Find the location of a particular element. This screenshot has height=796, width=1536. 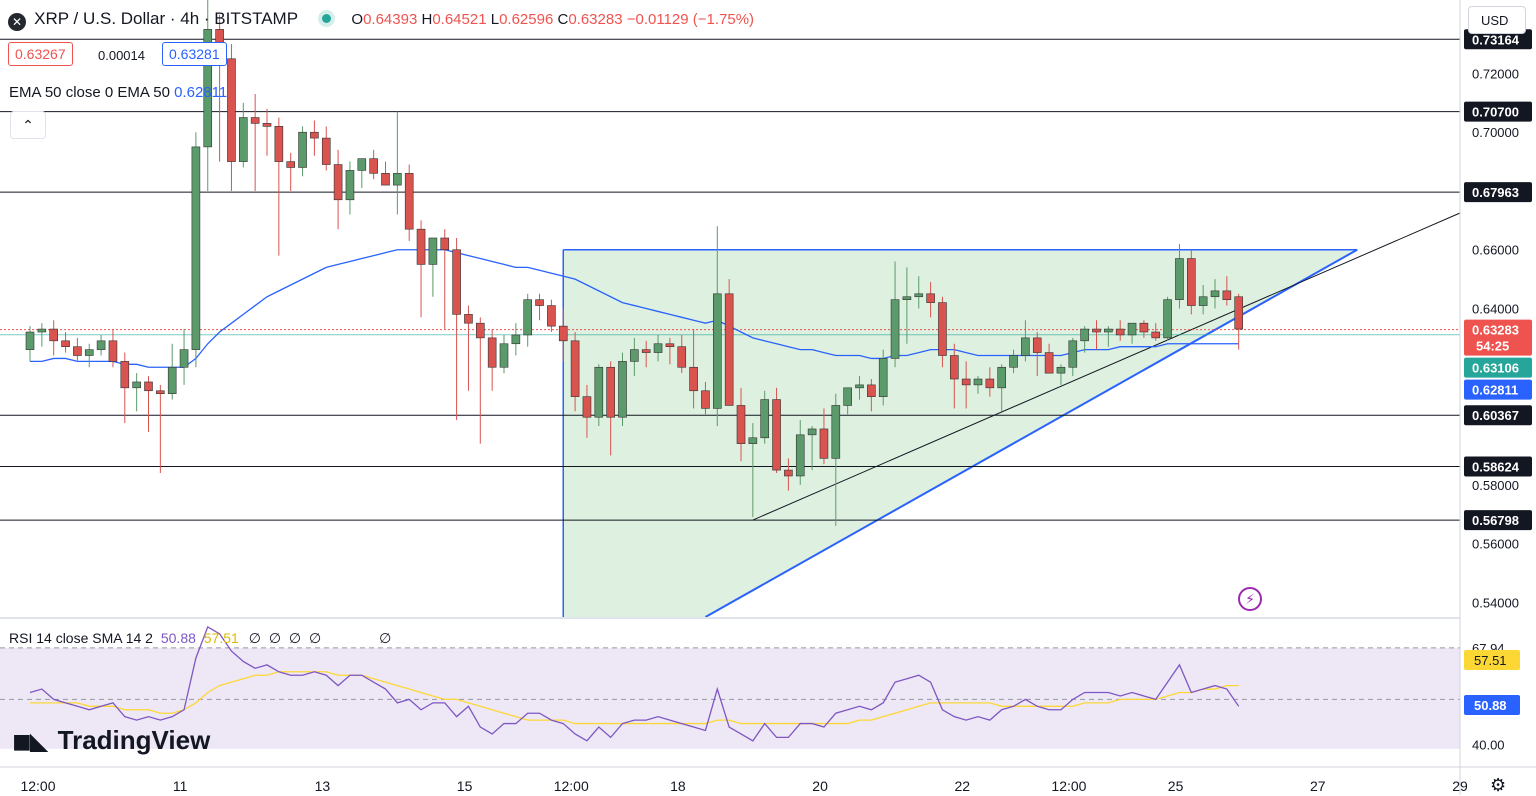

time-axis: 12:00 11 13 15 12:00 18 20 22 12:00 25 27 29 is located at coordinates (768, 780).